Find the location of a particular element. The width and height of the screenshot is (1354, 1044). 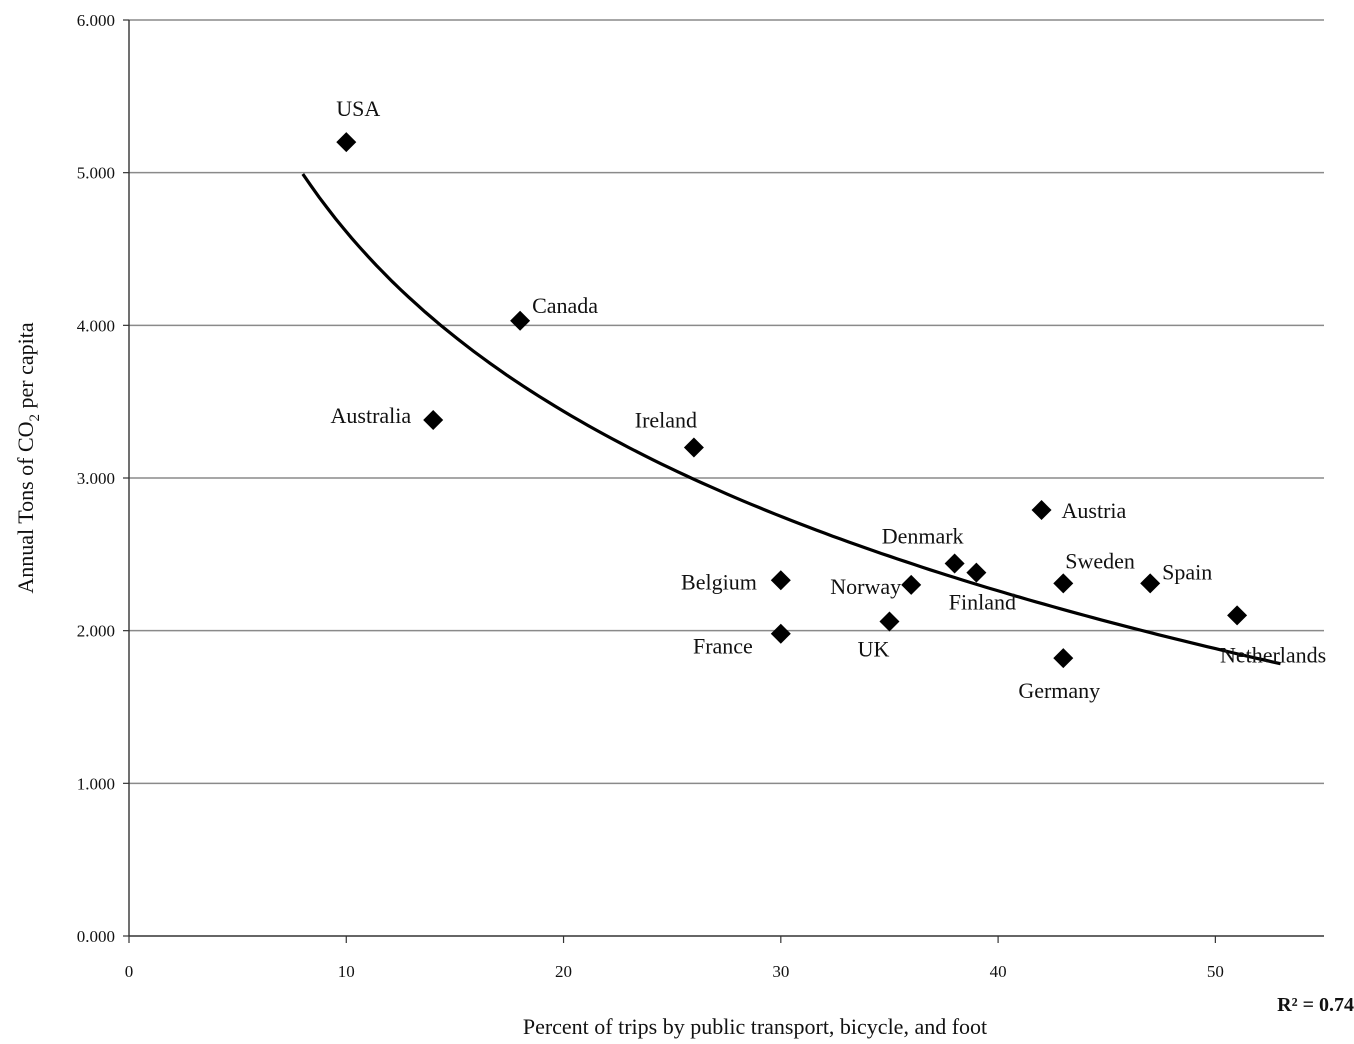

point-label-australia: Australia is located at coordinates (371, 415).